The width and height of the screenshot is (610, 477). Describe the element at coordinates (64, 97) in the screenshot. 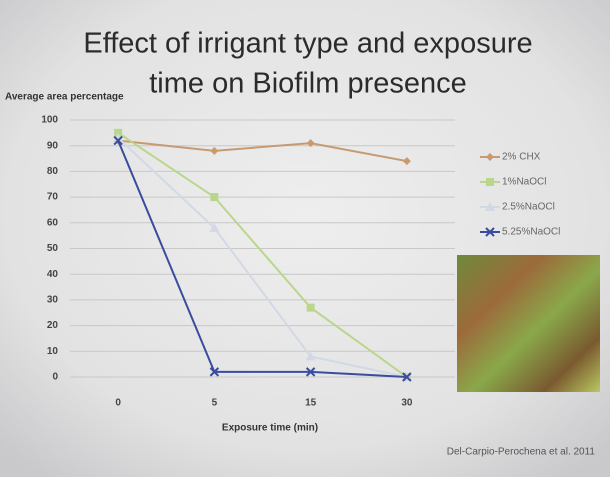

I see `y-axis-label: Average area percentage` at that location.